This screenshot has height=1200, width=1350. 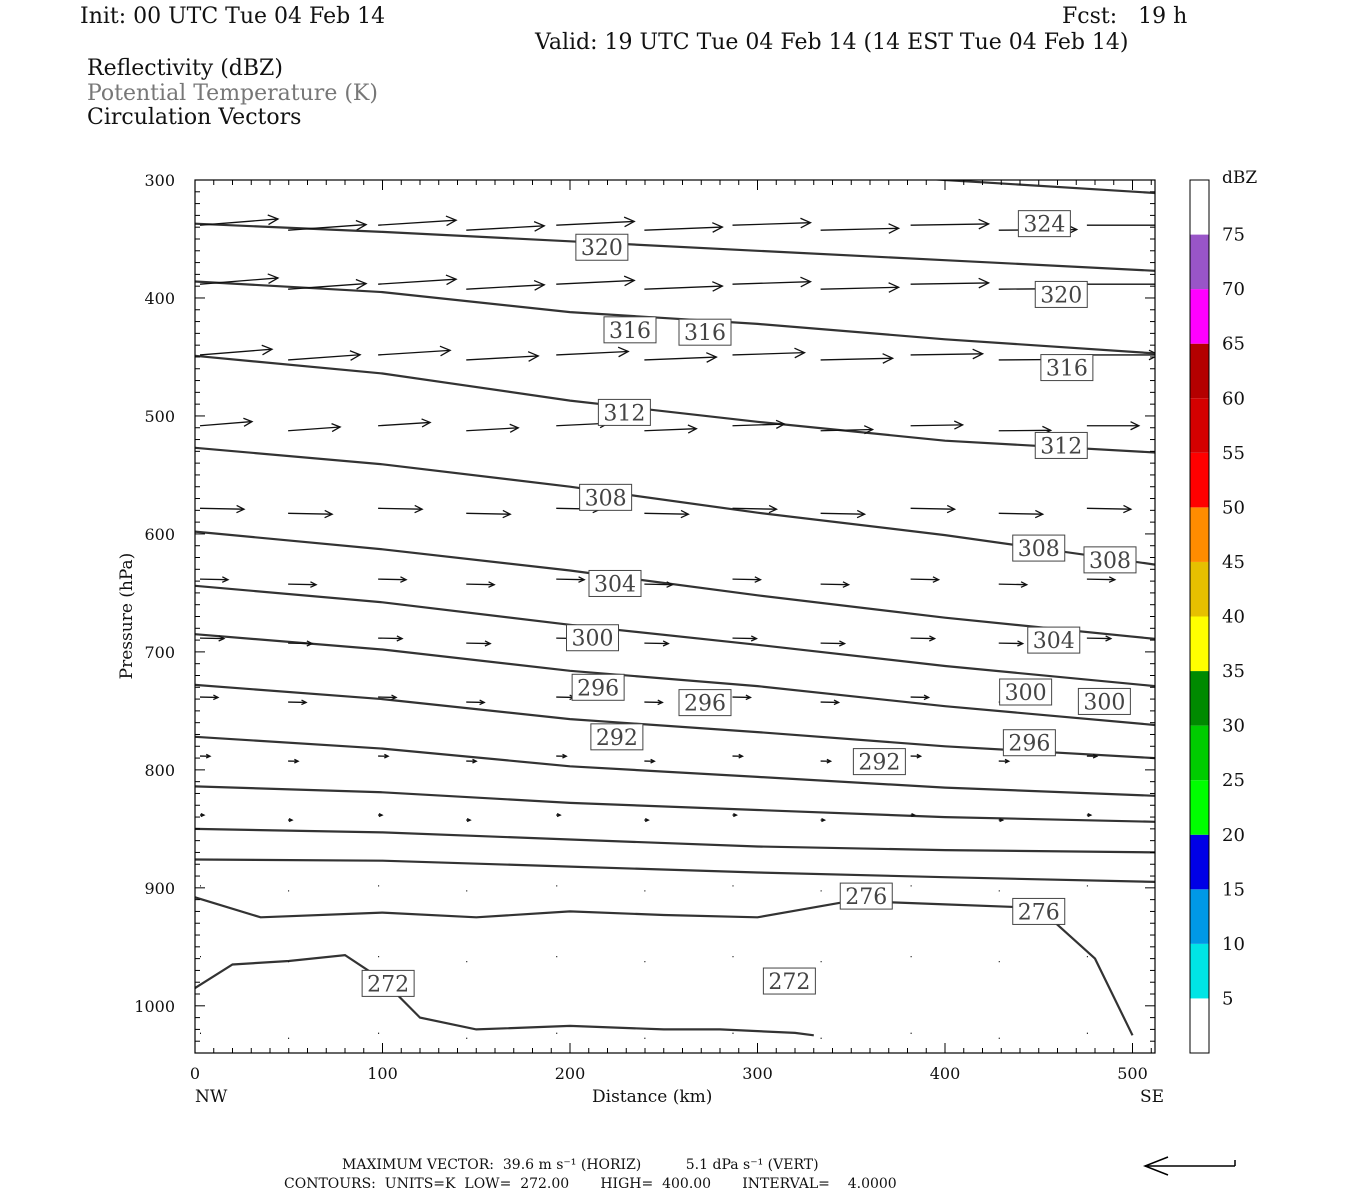 What do you see at coordinates (1233, 507) in the screenshot?
I see `colorbar-label: 50` at bounding box center [1233, 507].